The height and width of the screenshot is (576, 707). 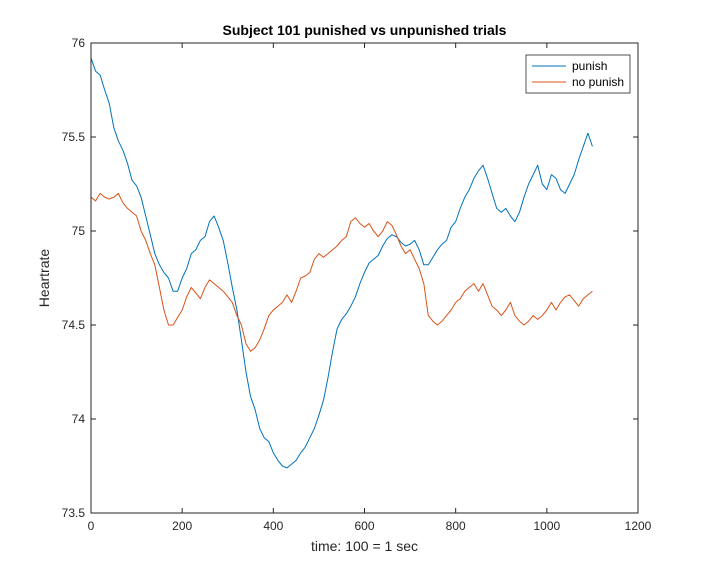 I want to click on legend-box, so click(x=578, y=74).